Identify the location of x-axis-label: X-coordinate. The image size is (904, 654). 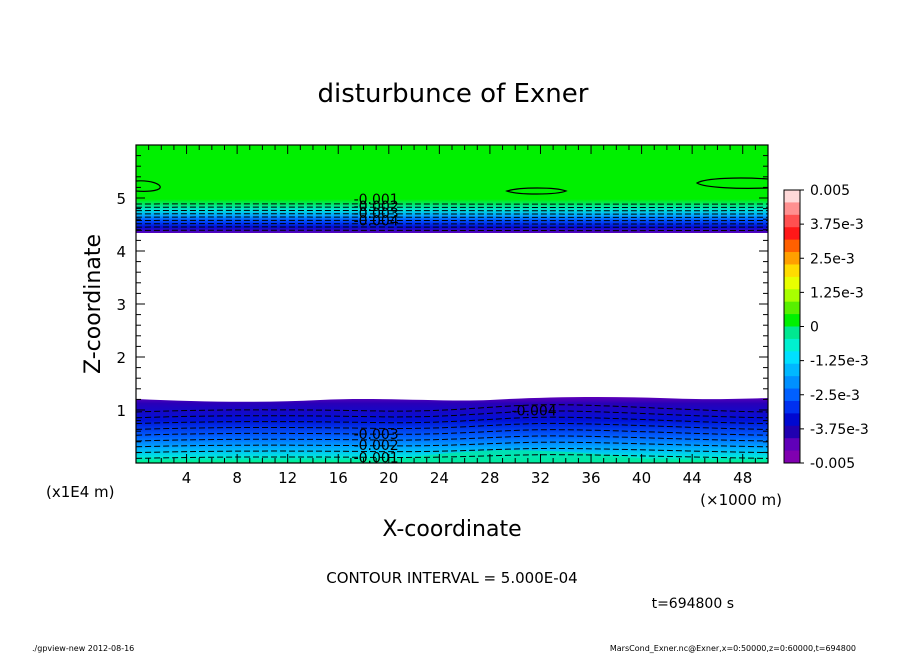
(451, 529).